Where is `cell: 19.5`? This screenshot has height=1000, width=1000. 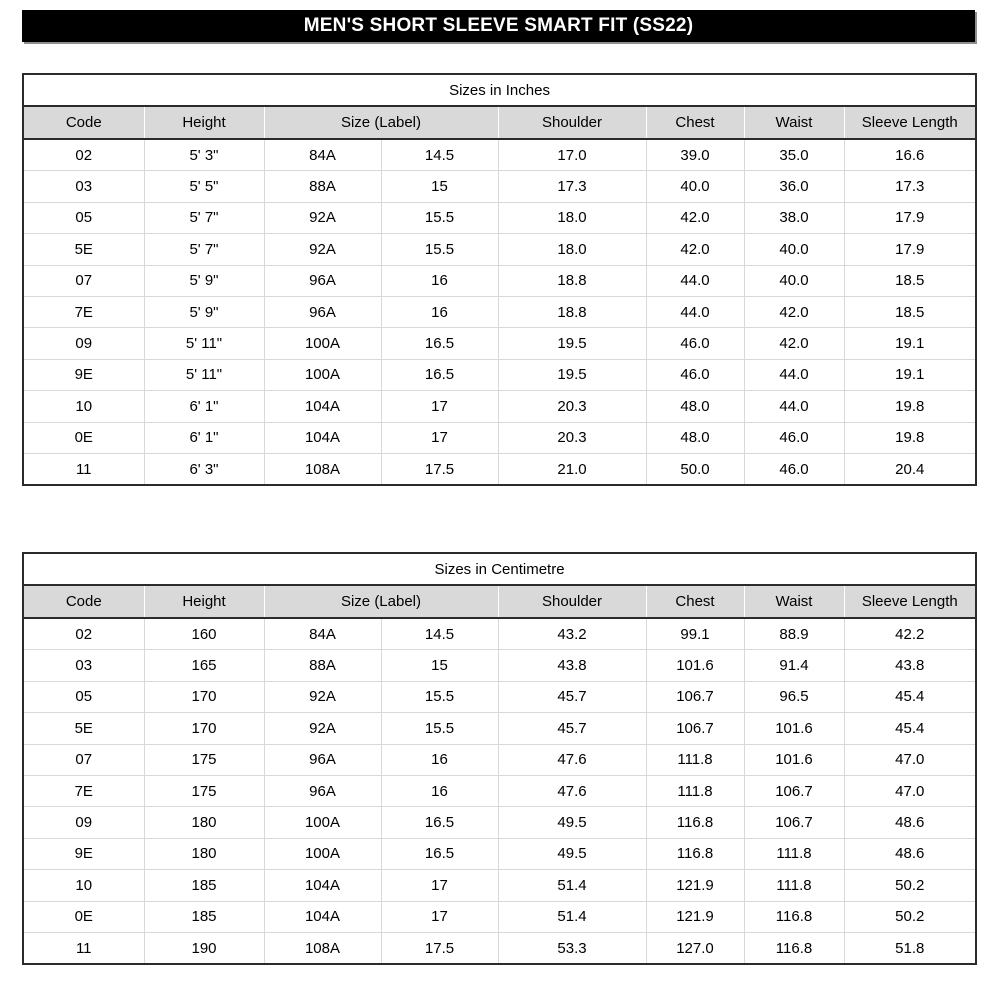 cell: 19.5 is located at coordinates (572, 375).